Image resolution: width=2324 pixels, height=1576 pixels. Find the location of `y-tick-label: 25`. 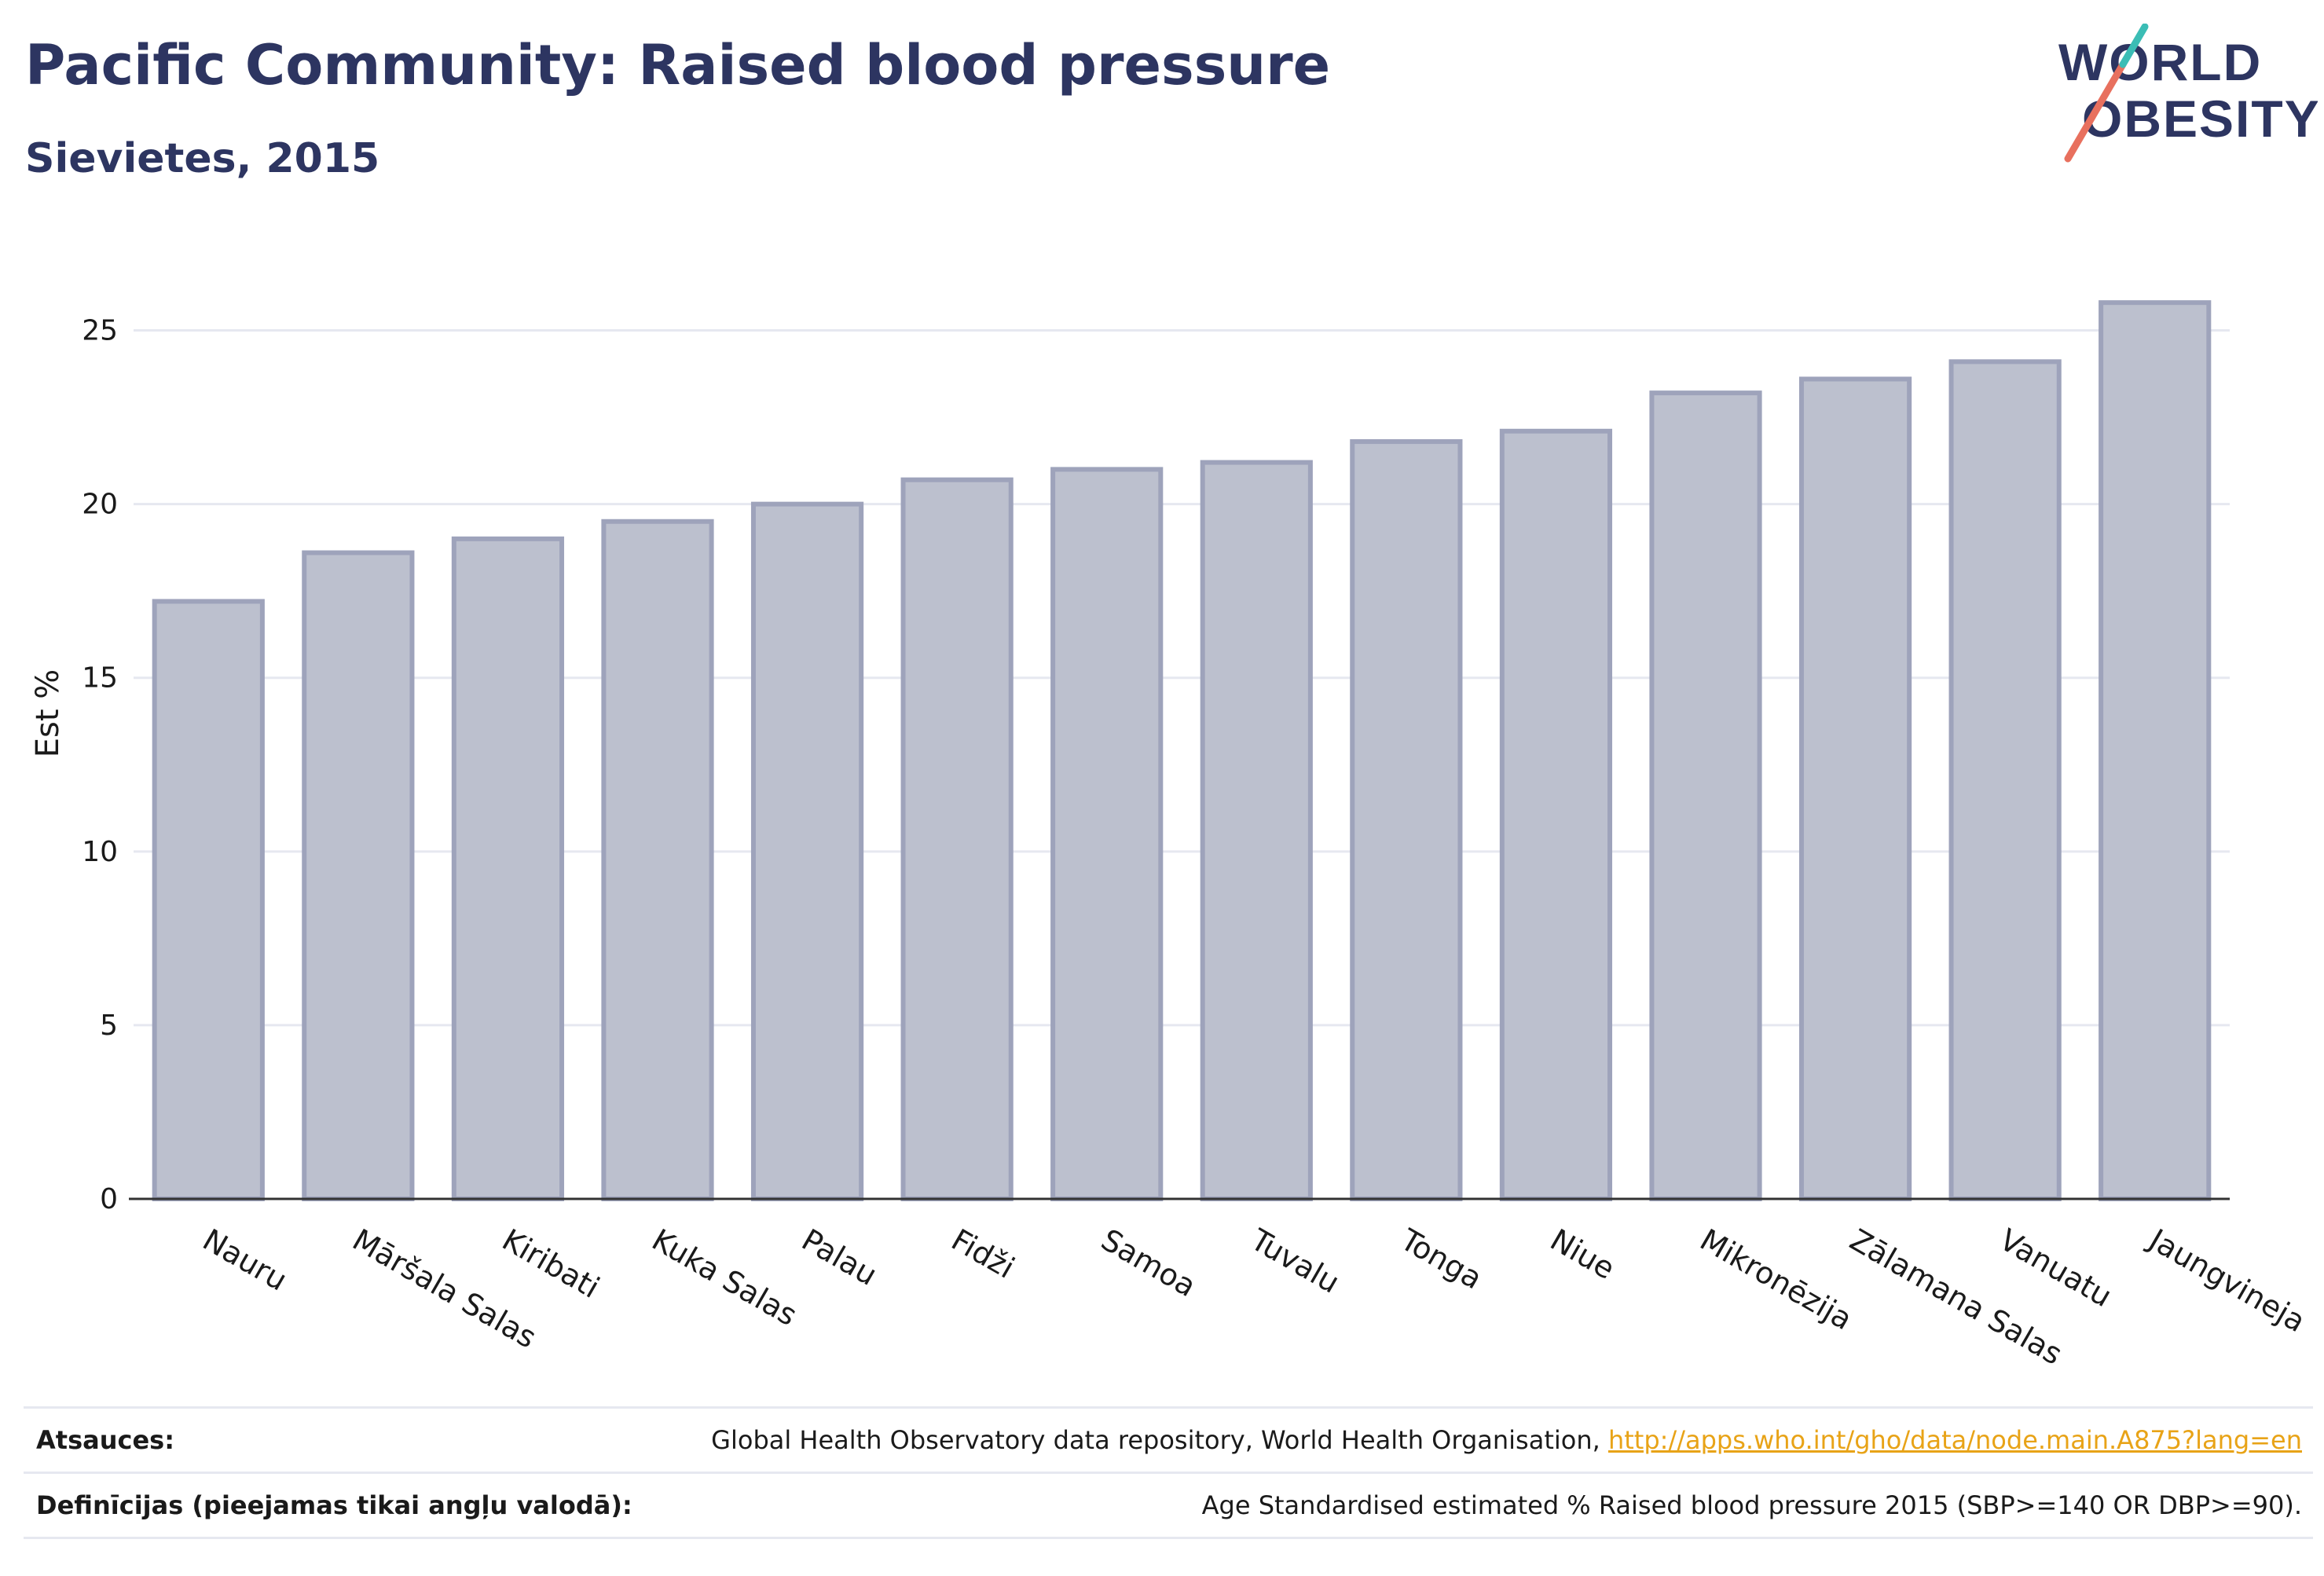

y-tick-label: 25 is located at coordinates (100, 331).